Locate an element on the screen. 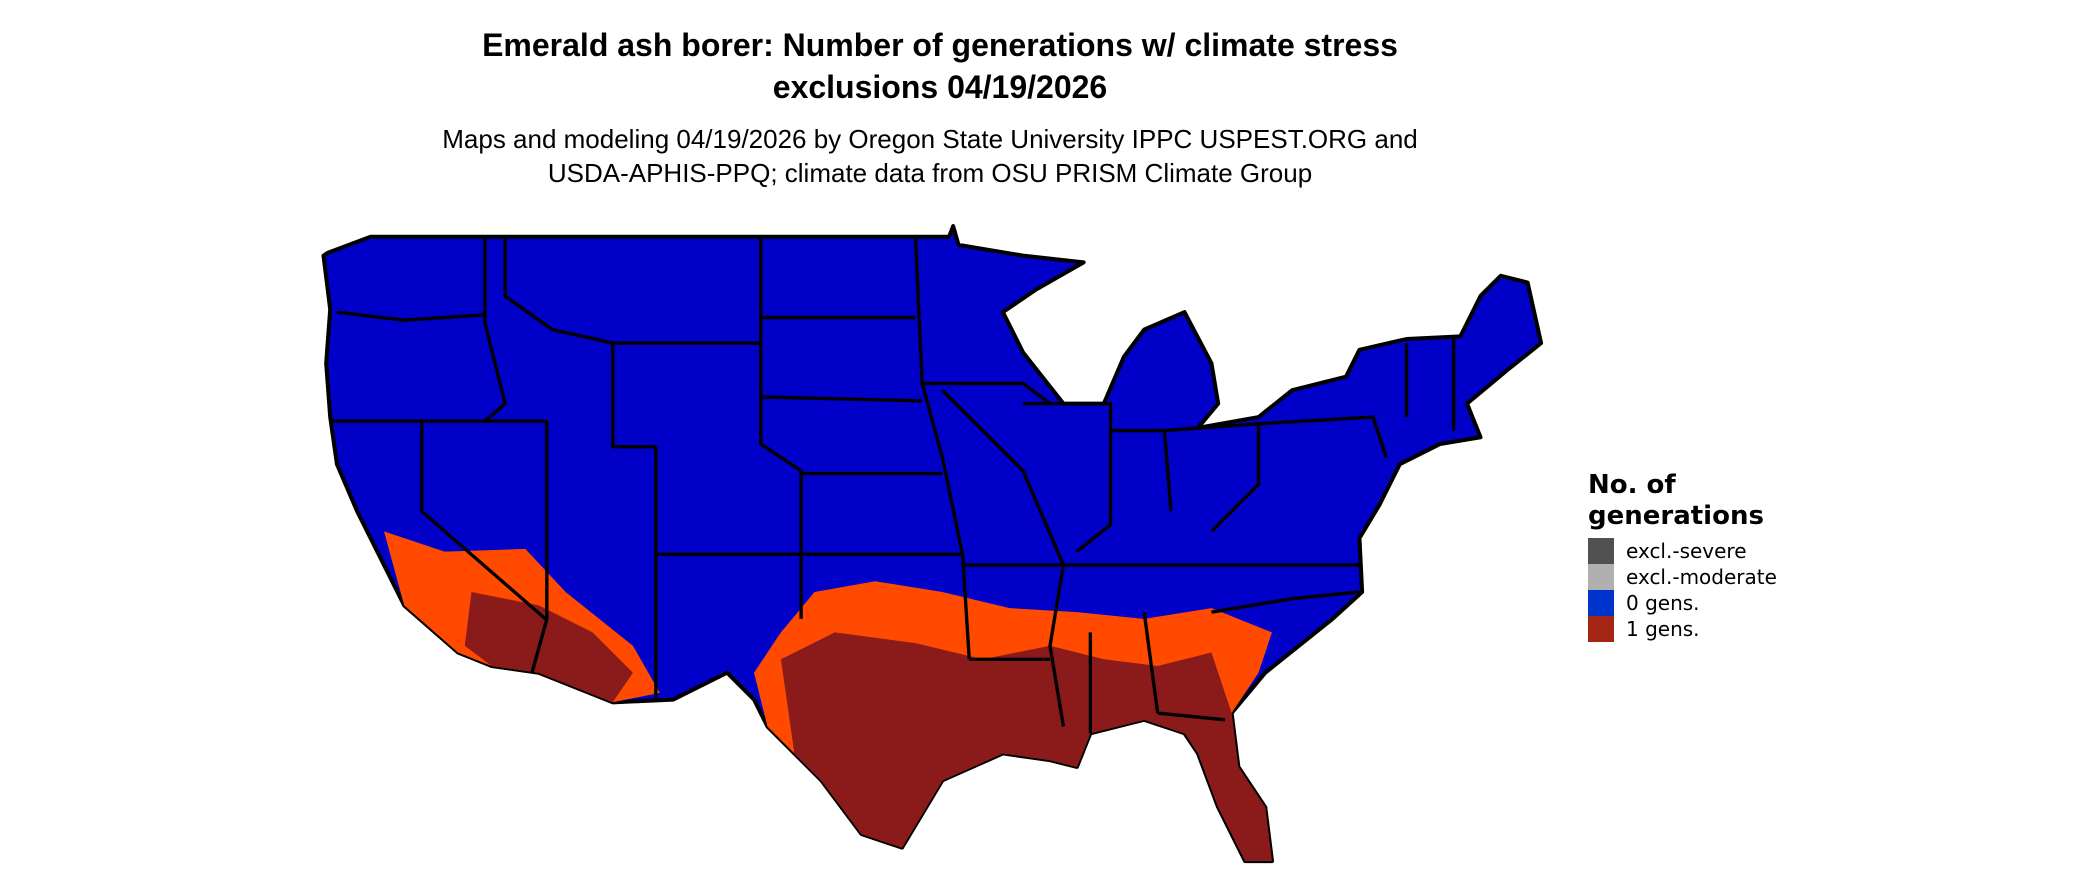 Image resolution: width=2100 pixels, height=892 pixels. legend-label: excl.-severe is located at coordinates (1686, 551).